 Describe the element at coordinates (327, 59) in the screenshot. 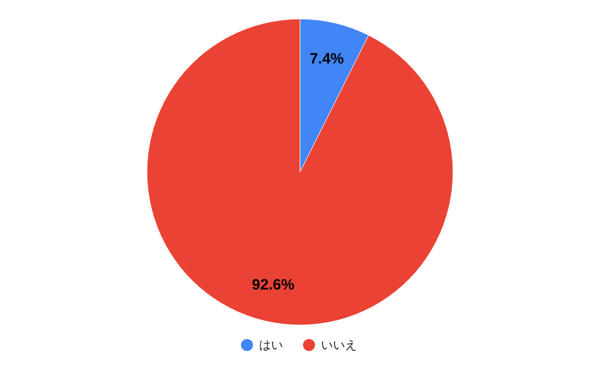

I see `data-label: 7.4%` at that location.